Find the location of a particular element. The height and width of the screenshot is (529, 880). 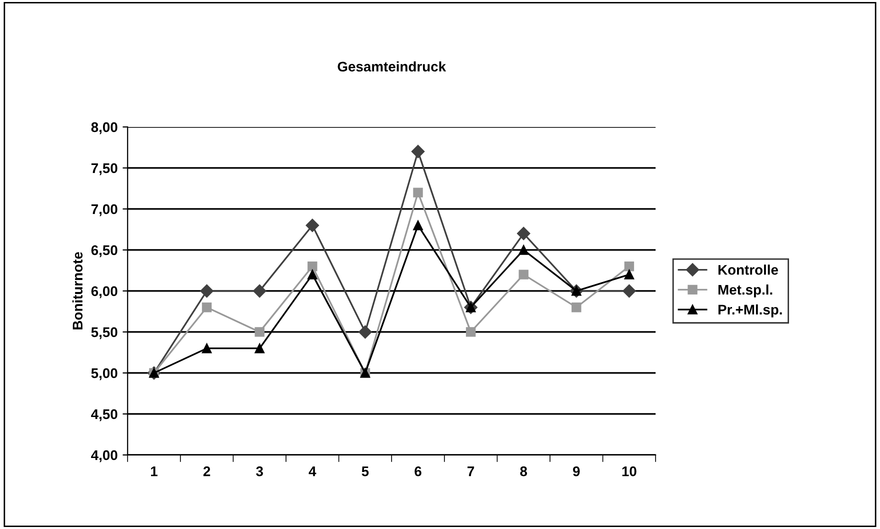

y-tick-label: 8,00 is located at coordinates (104, 128).